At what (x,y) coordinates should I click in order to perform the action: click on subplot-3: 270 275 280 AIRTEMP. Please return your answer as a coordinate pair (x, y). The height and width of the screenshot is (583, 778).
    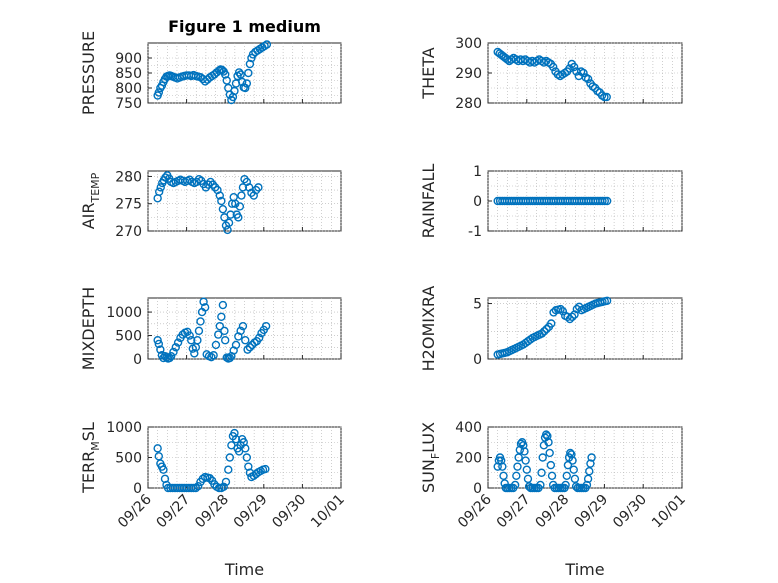
    Looking at the image, I should click on (210, 204).